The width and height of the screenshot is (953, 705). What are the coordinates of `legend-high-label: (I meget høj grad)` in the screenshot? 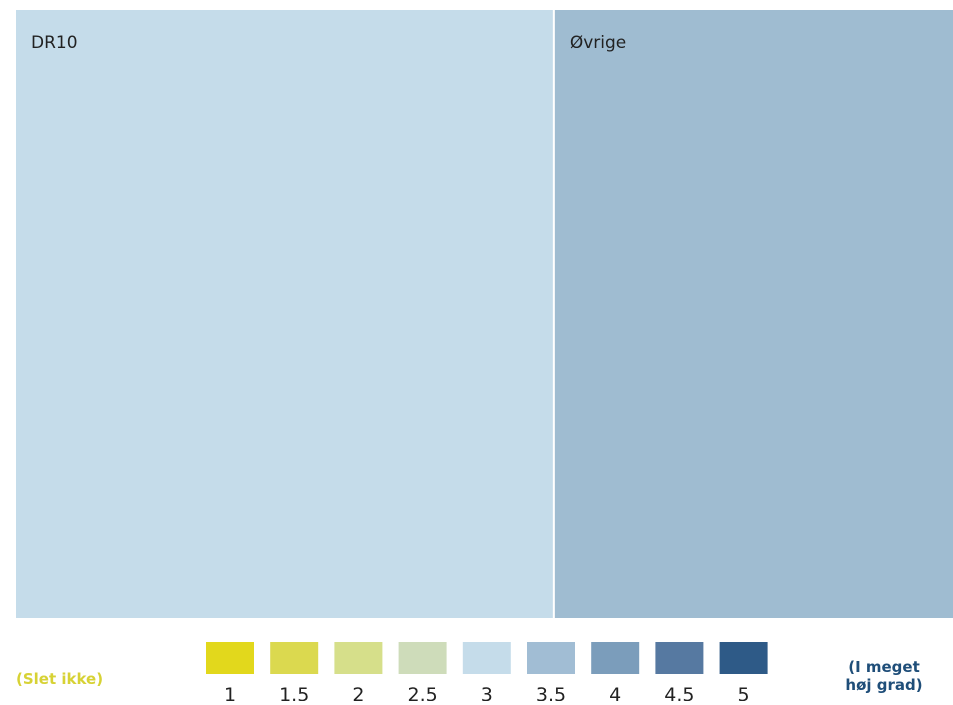 It's located at (883, 676).